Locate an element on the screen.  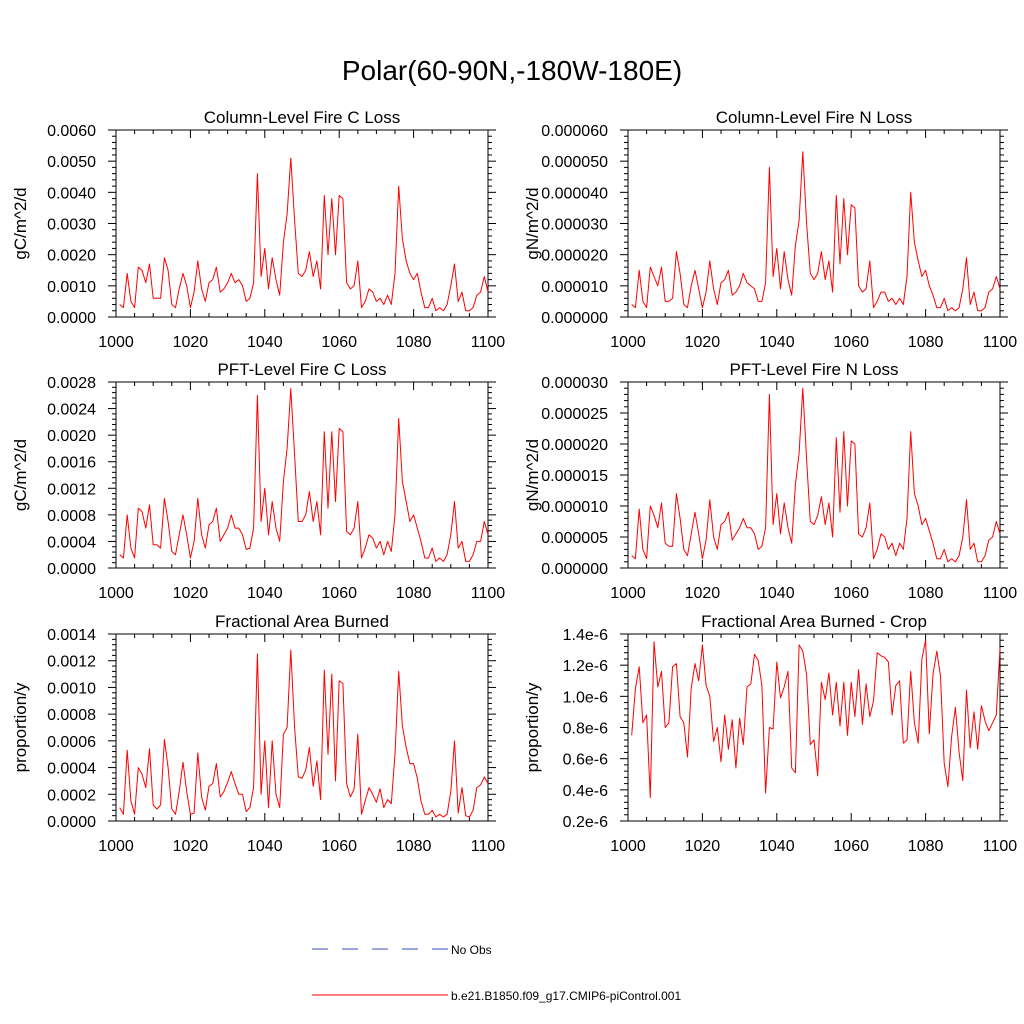
y-tick-label: 1.2e-6 is located at coordinates (585, 666).